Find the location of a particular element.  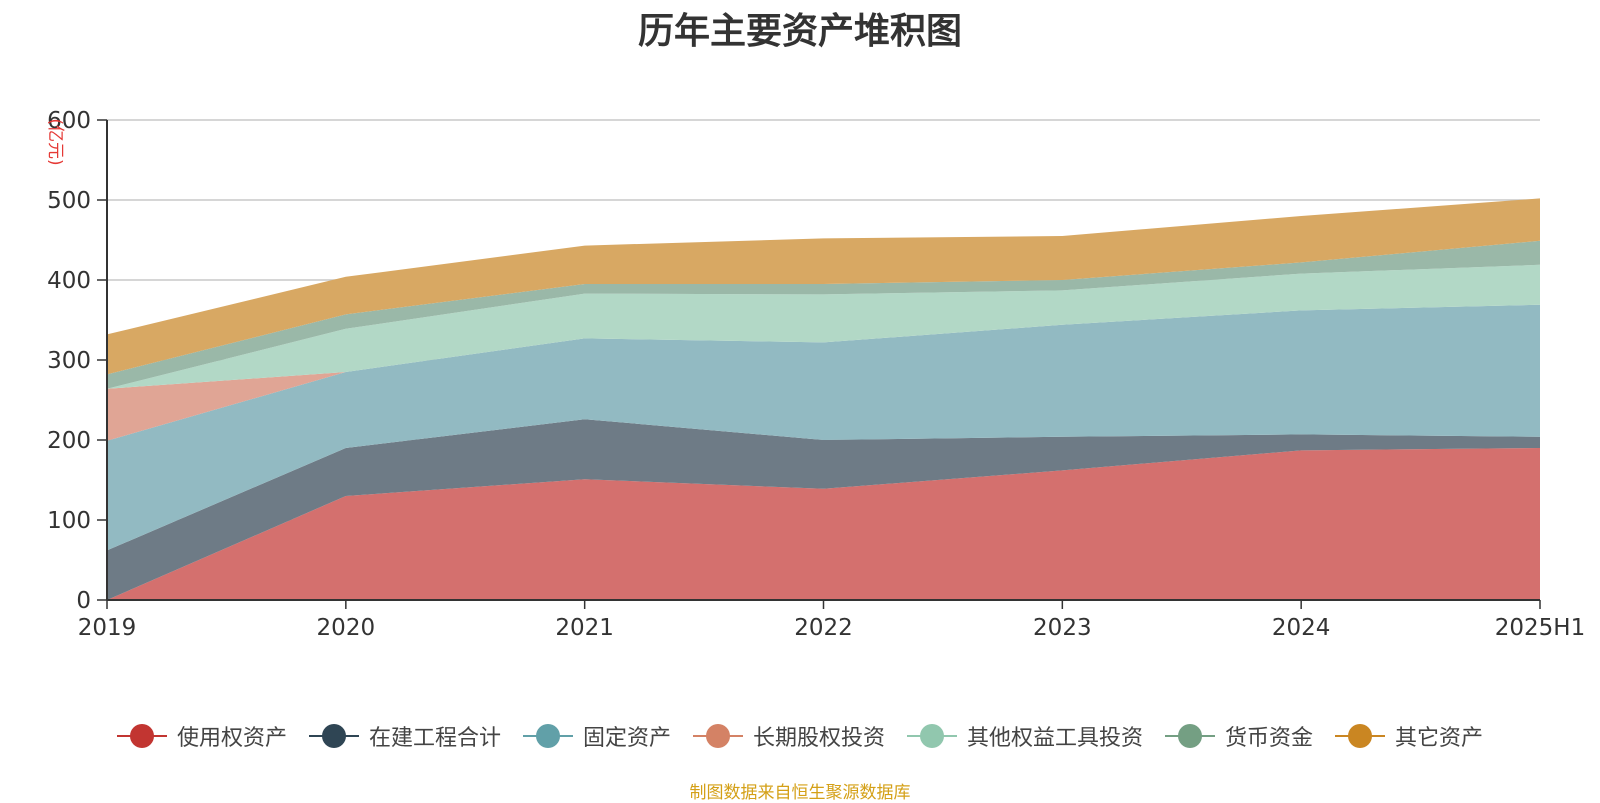

legend-item-4: 长期股权投资 is located at coordinates (788, 736).